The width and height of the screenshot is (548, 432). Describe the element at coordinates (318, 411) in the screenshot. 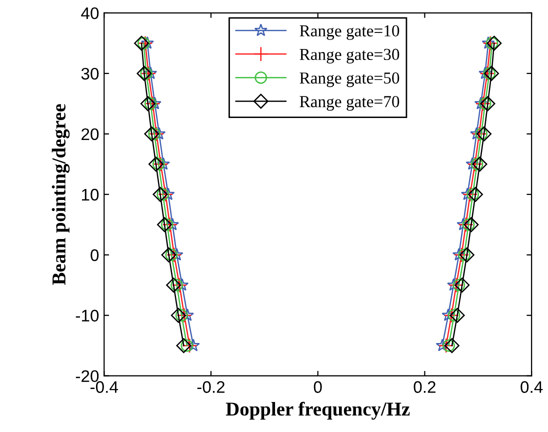

I see `x-axis-title: Doppler frequency/Hz` at that location.